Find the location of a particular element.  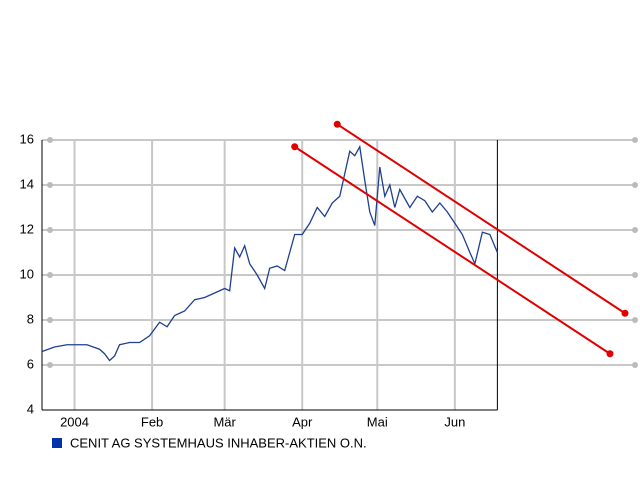

x-tick-label: Jun is located at coordinates (454, 421).